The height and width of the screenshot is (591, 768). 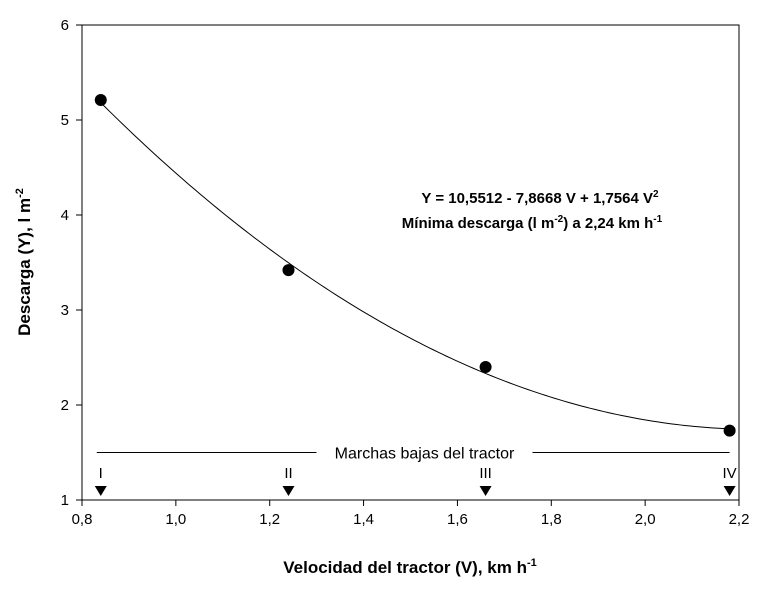 I want to click on y-tick-label: 2, so click(x=65, y=405).